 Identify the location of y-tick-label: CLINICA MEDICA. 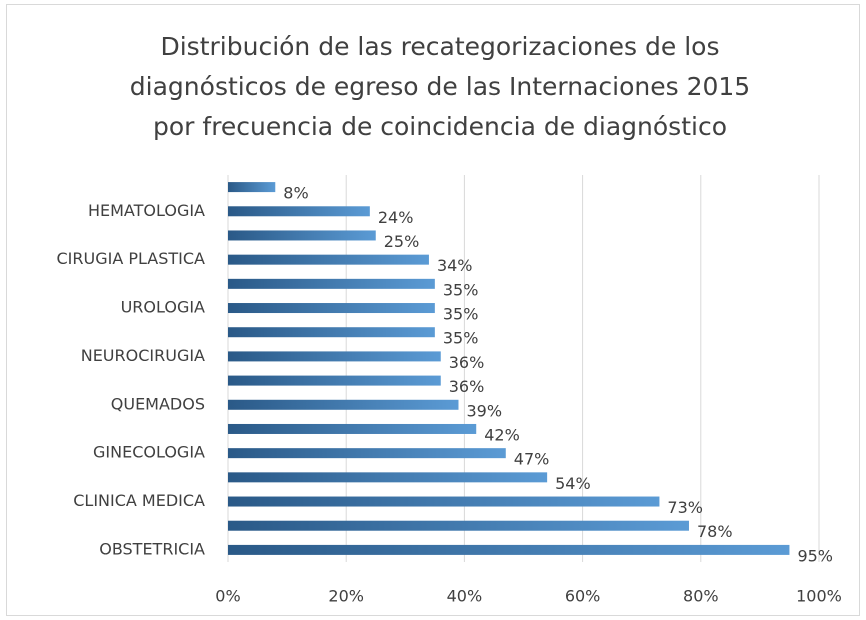
(139, 500).